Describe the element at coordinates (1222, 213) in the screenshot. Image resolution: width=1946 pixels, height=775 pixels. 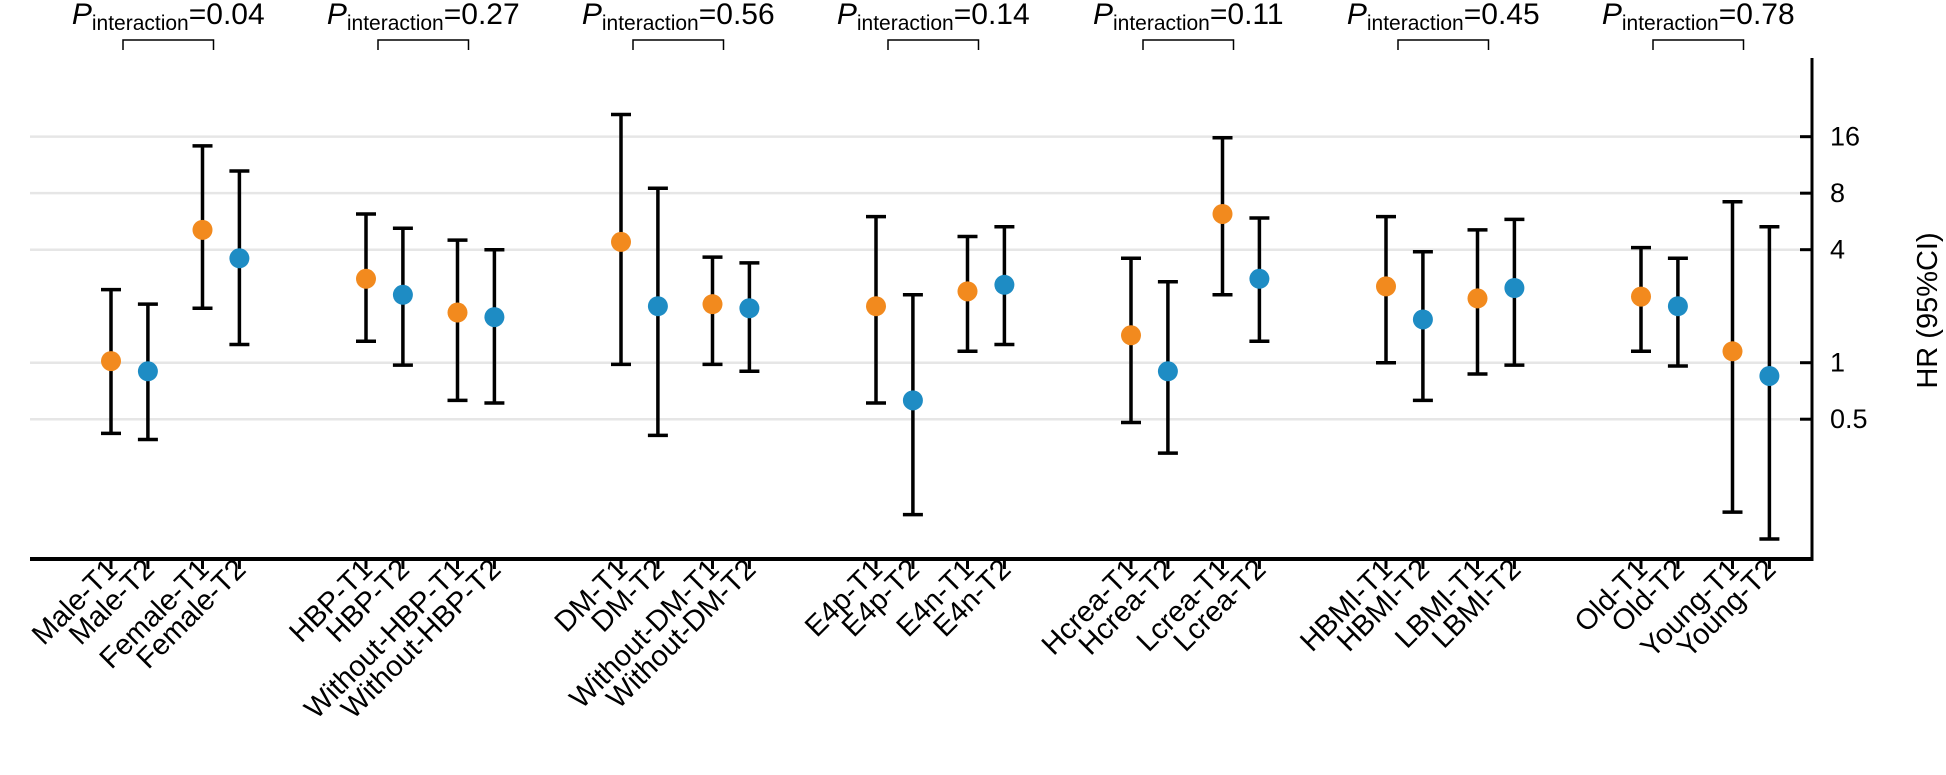
I see `point-Lcrea-T1` at that location.